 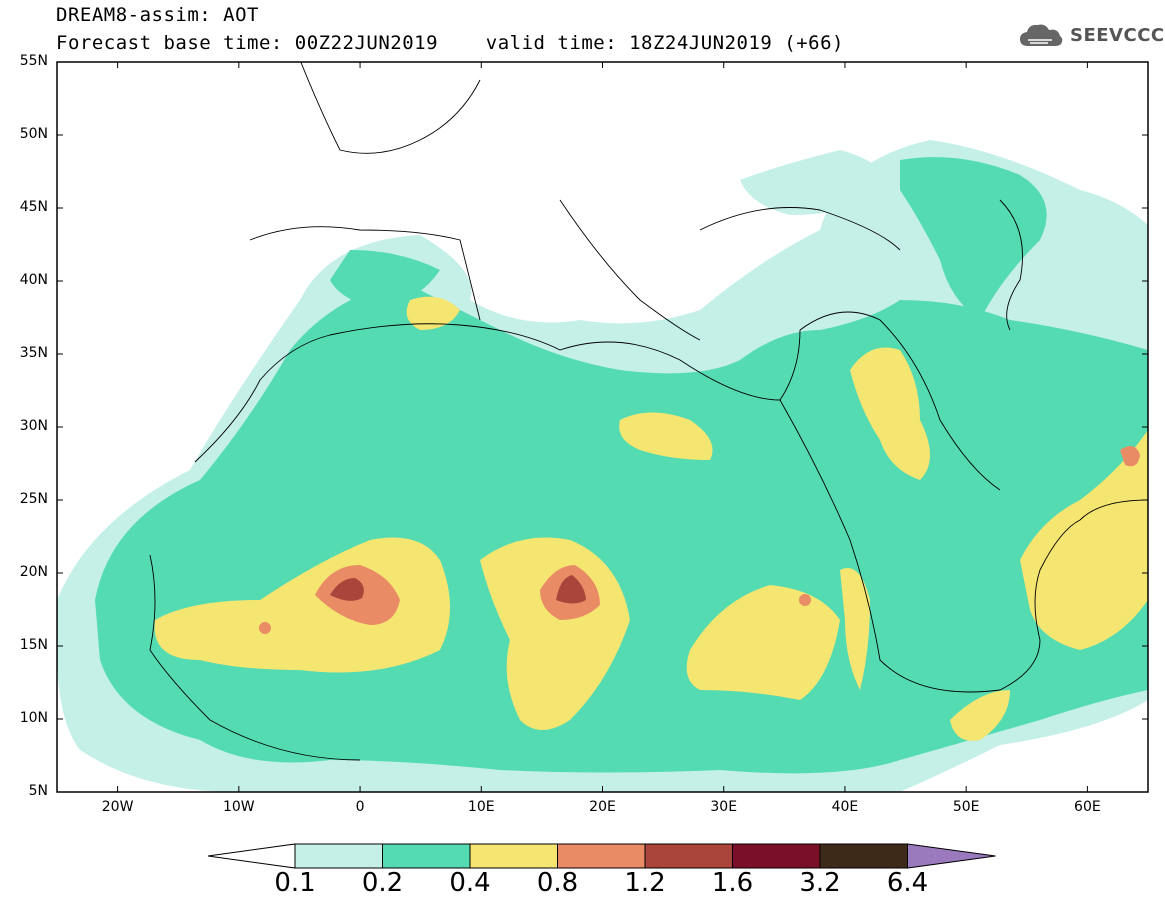 I want to click on aot-band-0.4-sudan, so click(x=763, y=642).